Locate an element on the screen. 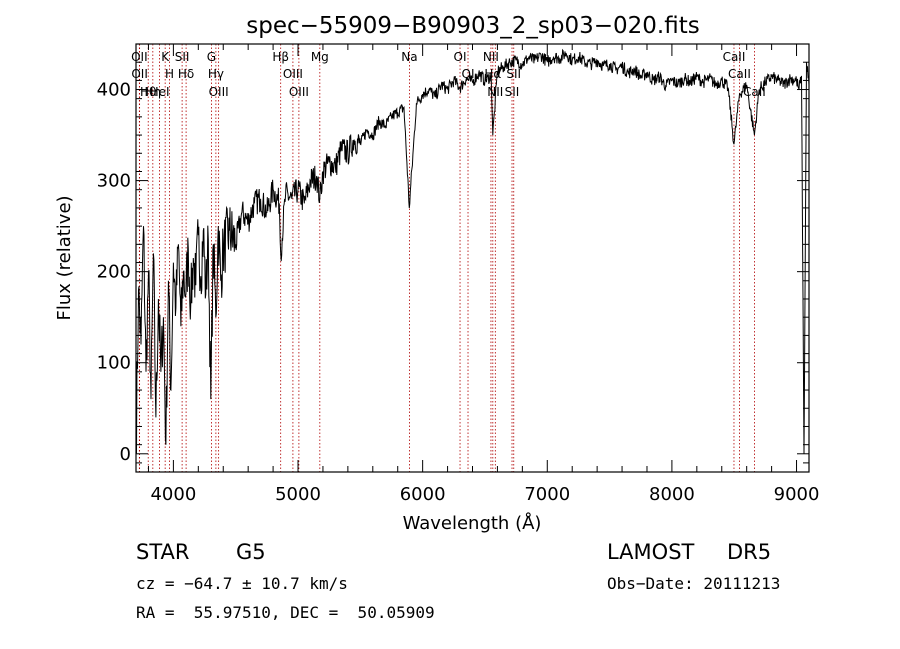 The image size is (900, 649). marker-label-4: HeI is located at coordinates (160, 92).